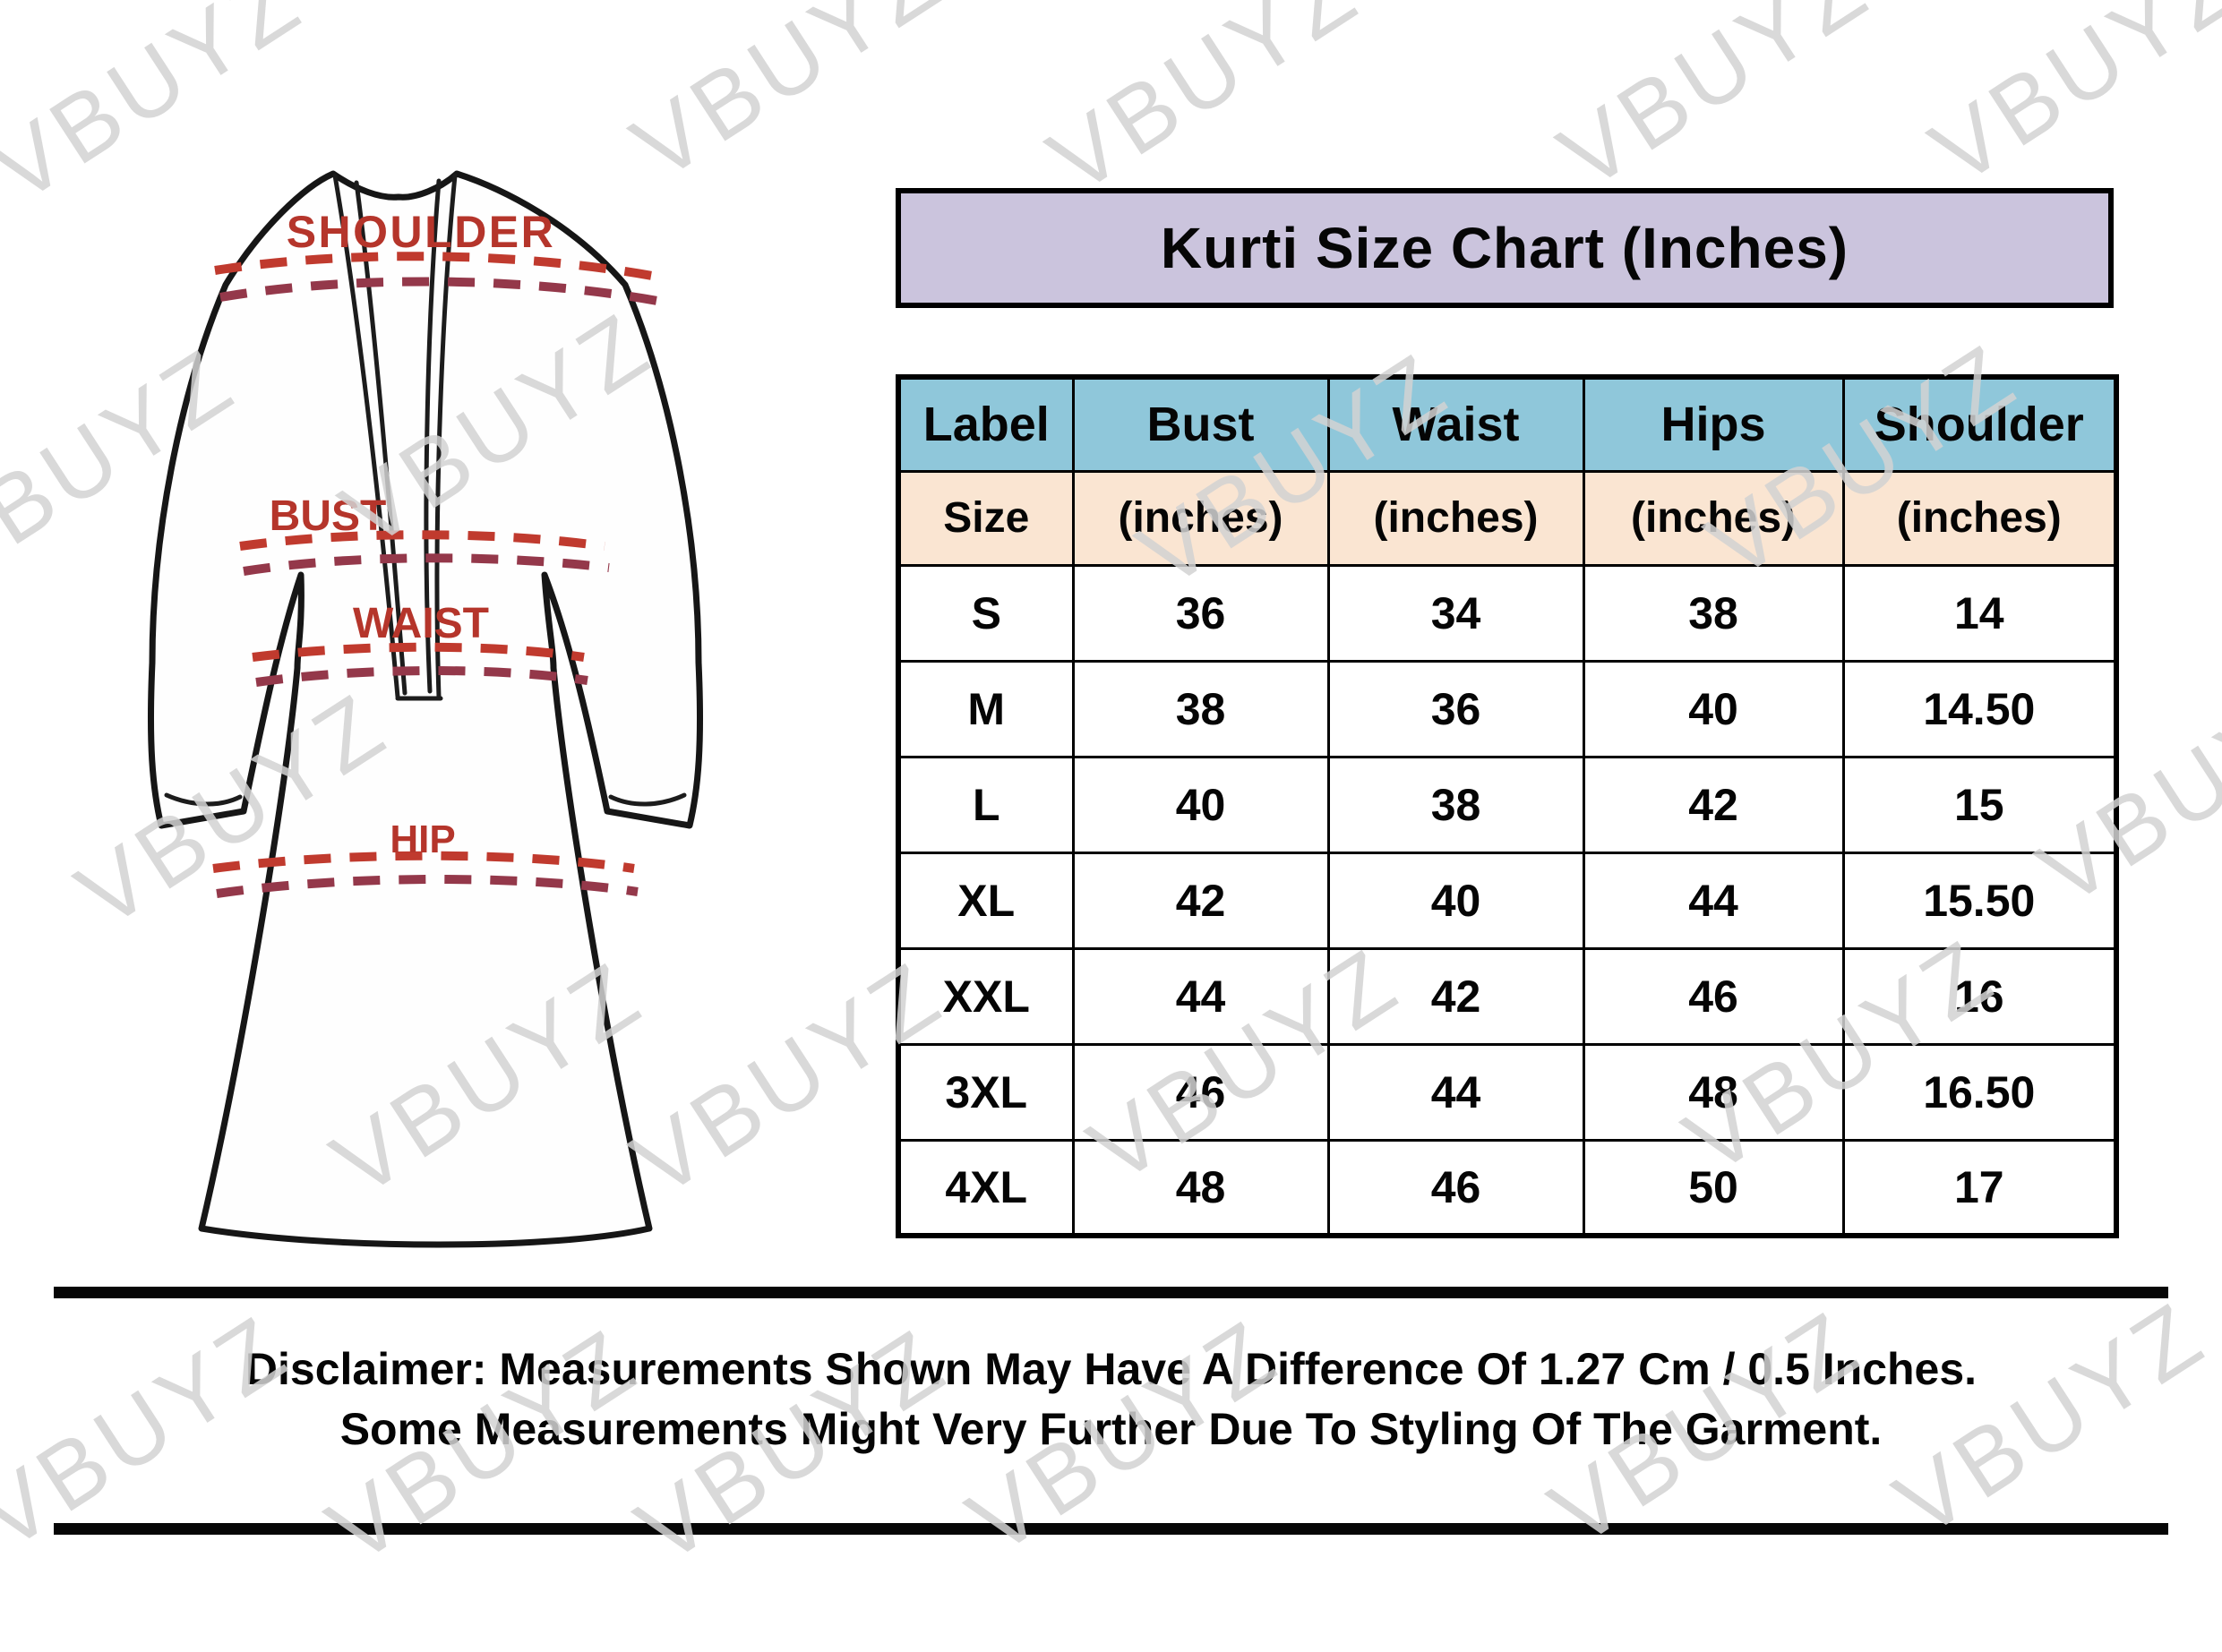 Image resolution: width=2222 pixels, height=1652 pixels. I want to click on cell-waist: 46, so click(1455, 1187).